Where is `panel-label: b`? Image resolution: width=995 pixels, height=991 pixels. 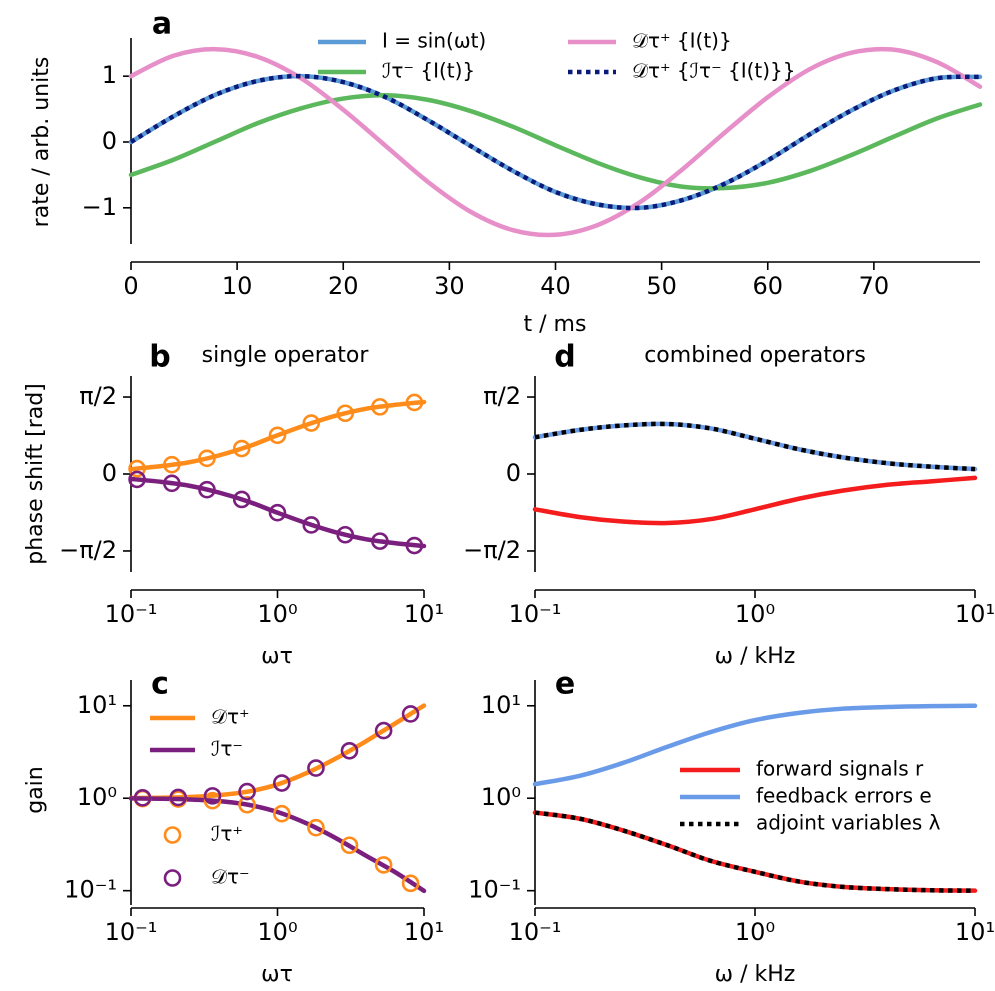
panel-label: b is located at coordinates (159, 357).